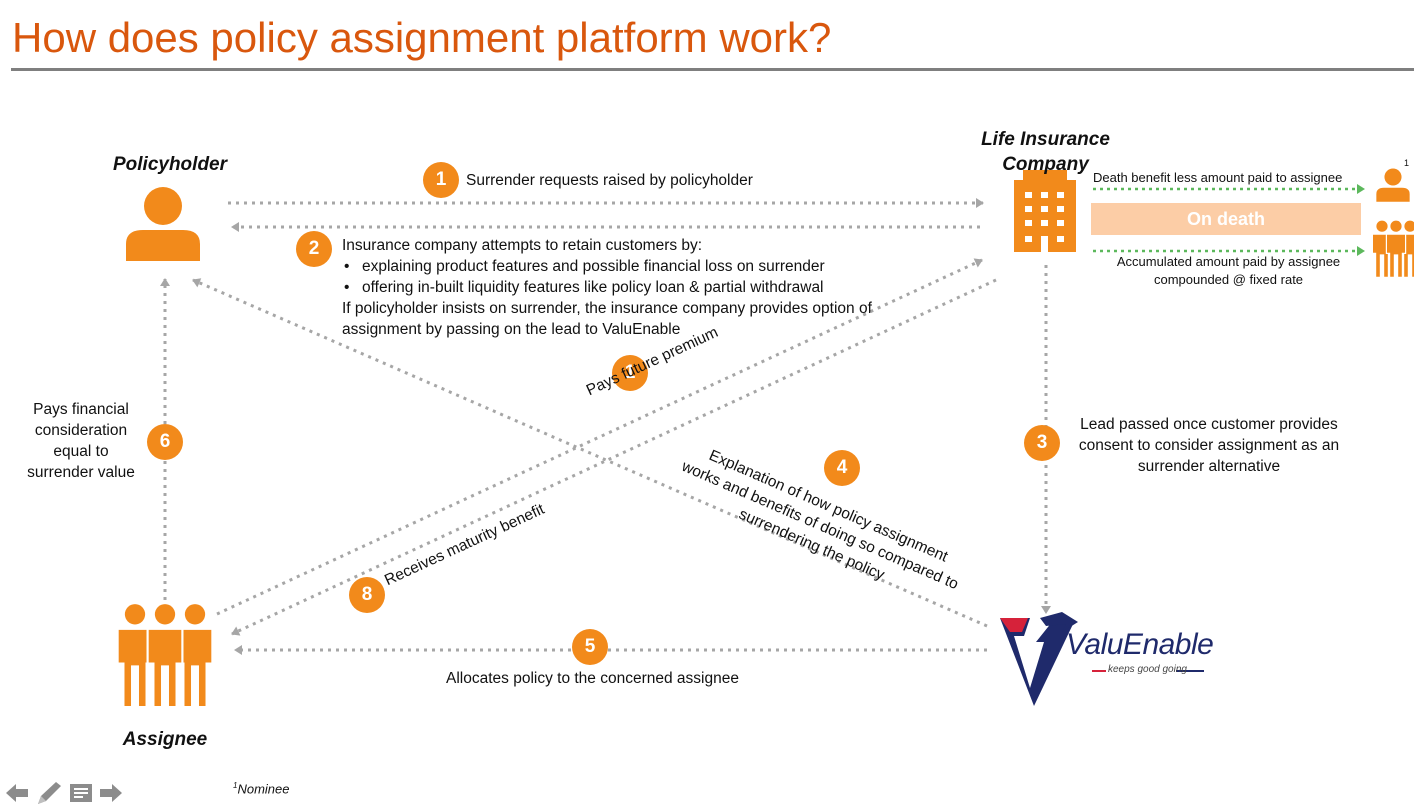 This screenshot has height=810, width=1414. What do you see at coordinates (235, 785) in the screenshot?
I see `footnote-superscript: 1` at bounding box center [235, 785].